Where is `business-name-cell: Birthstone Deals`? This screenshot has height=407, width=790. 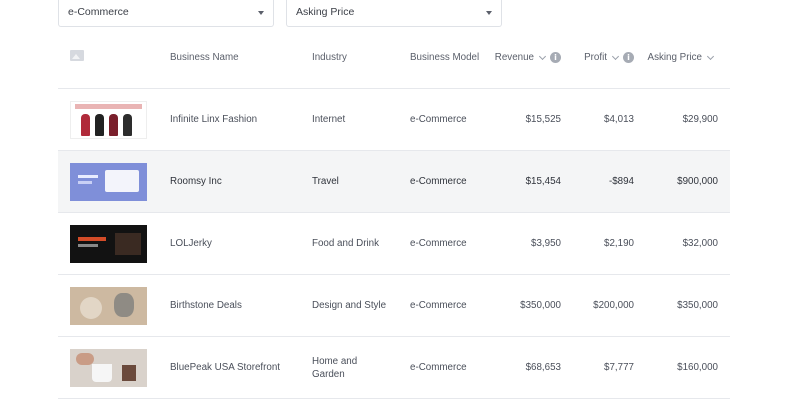
business-name-cell: Birthstone Deals is located at coordinates (206, 305).